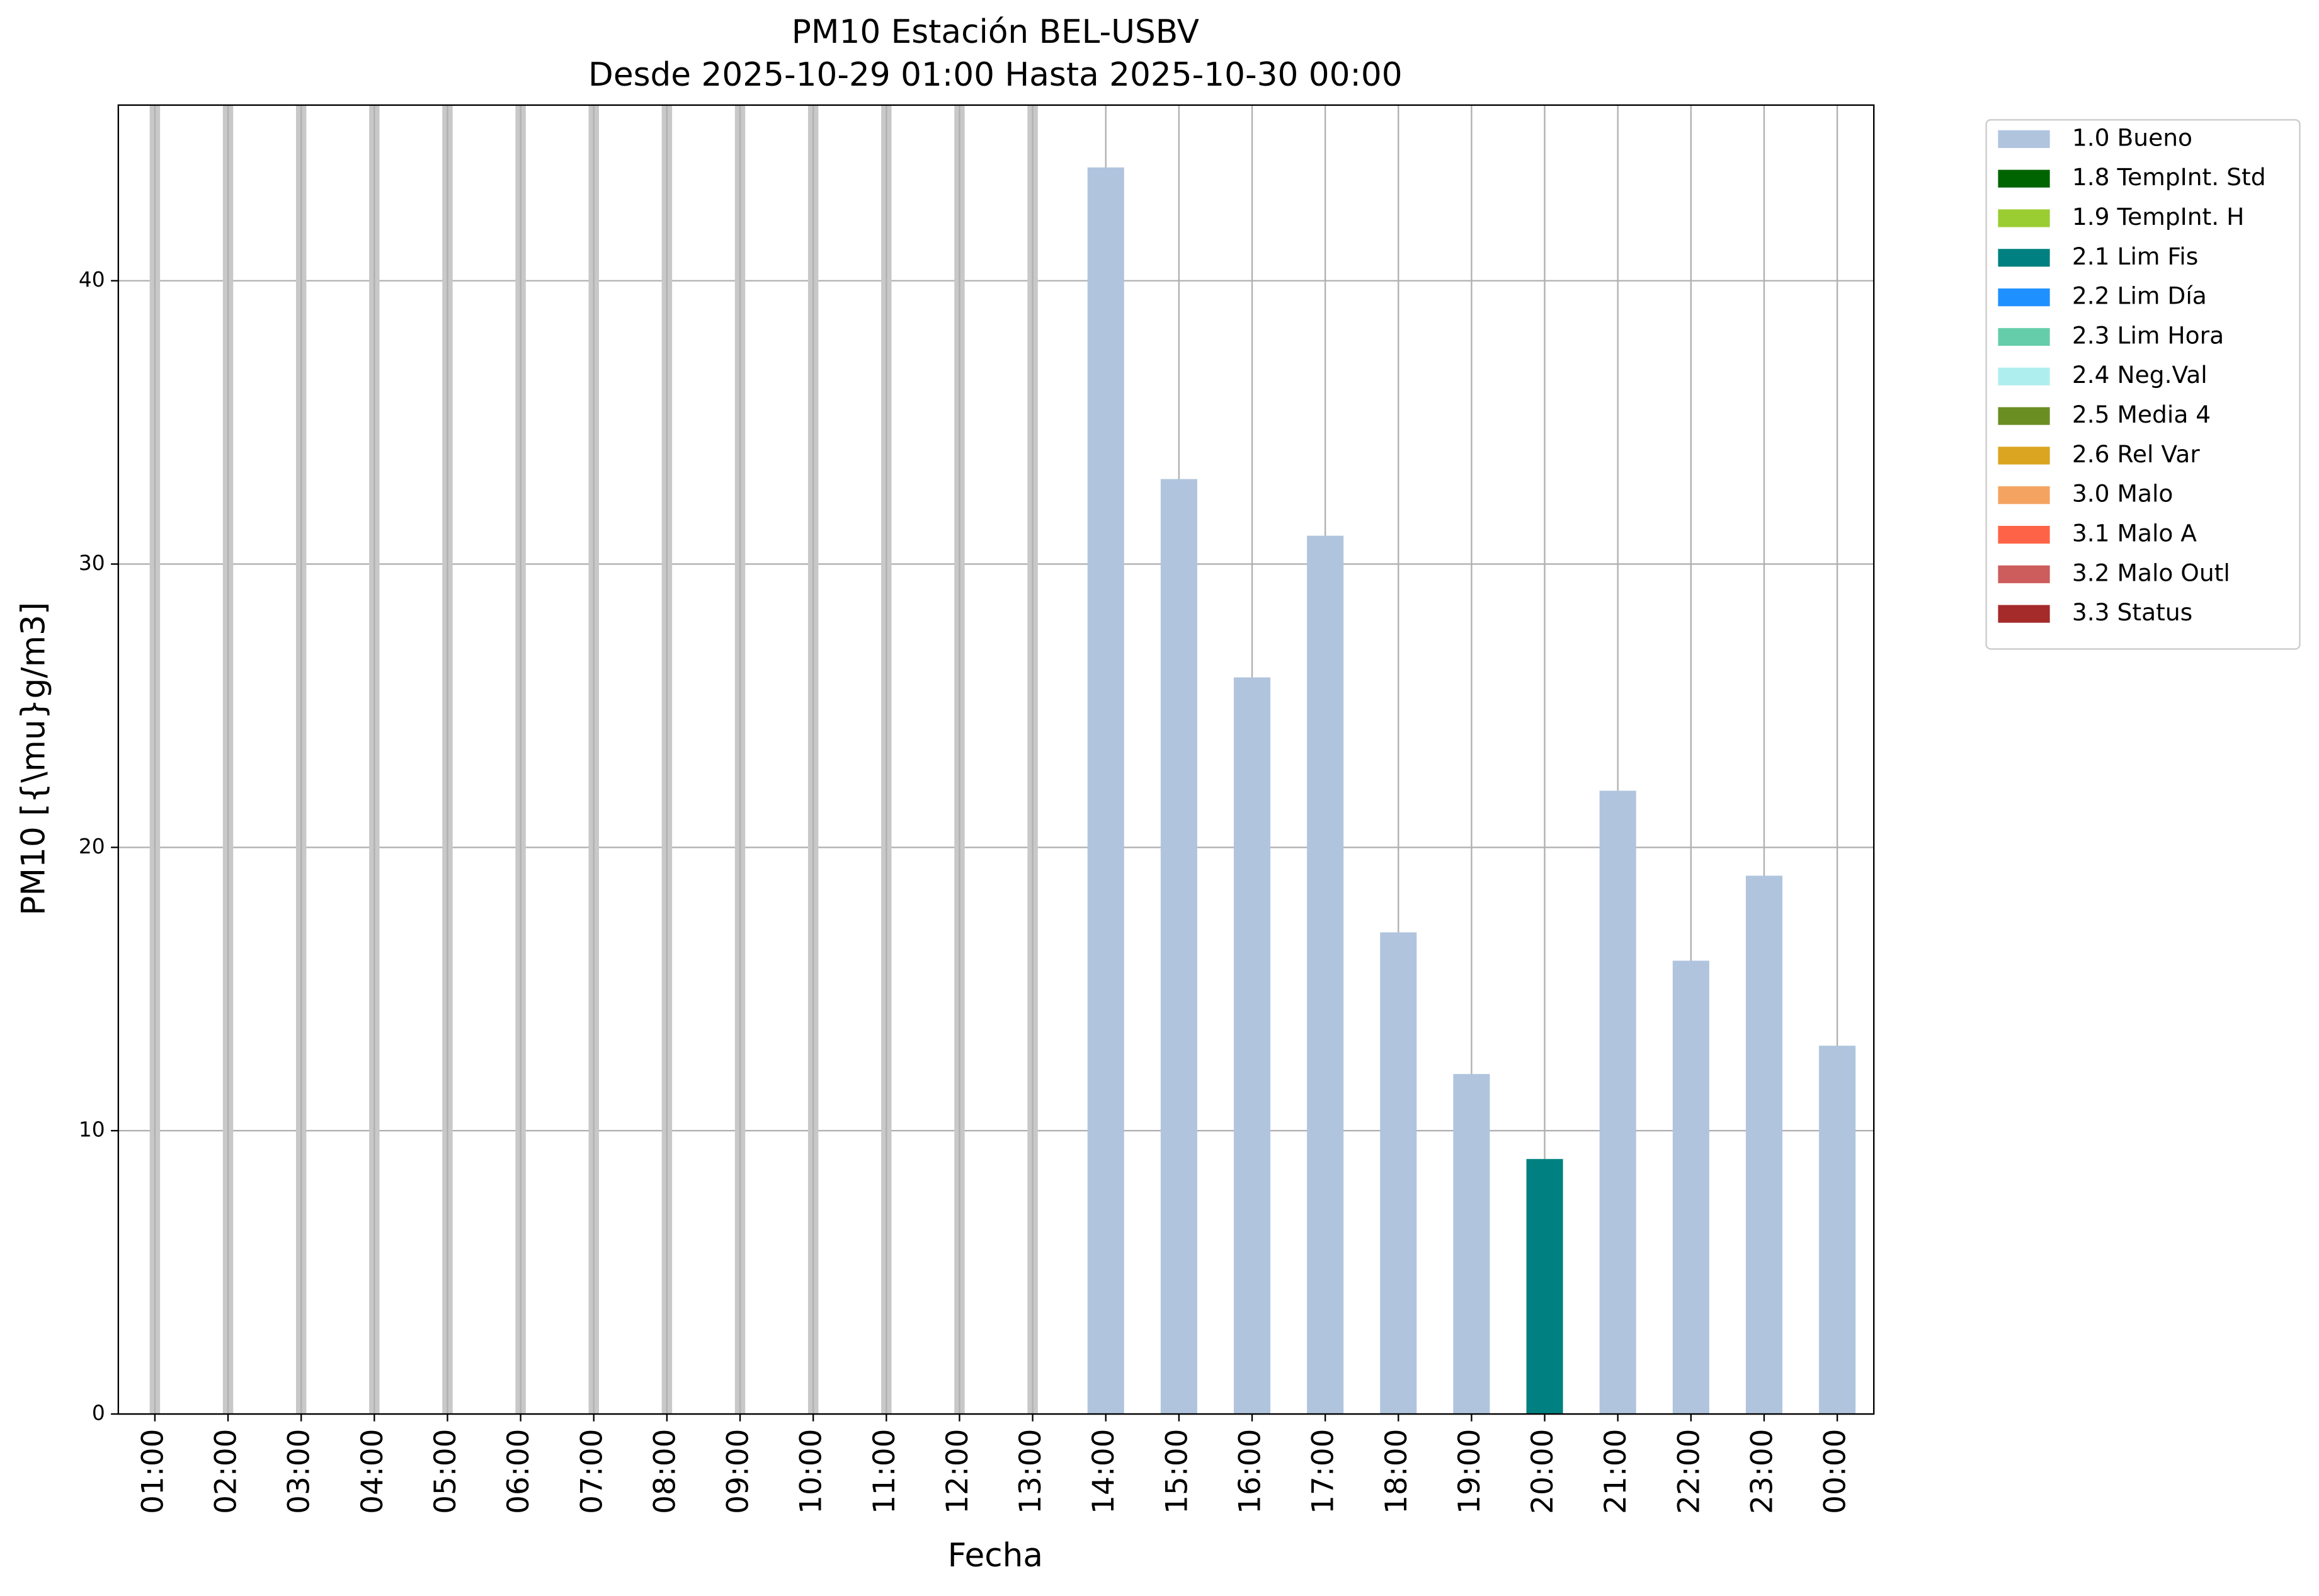 Image resolution: width=2319 pixels, height=1596 pixels. Describe the element at coordinates (664, 1471) in the screenshot. I see `x-tick-label: 08:00` at that location.